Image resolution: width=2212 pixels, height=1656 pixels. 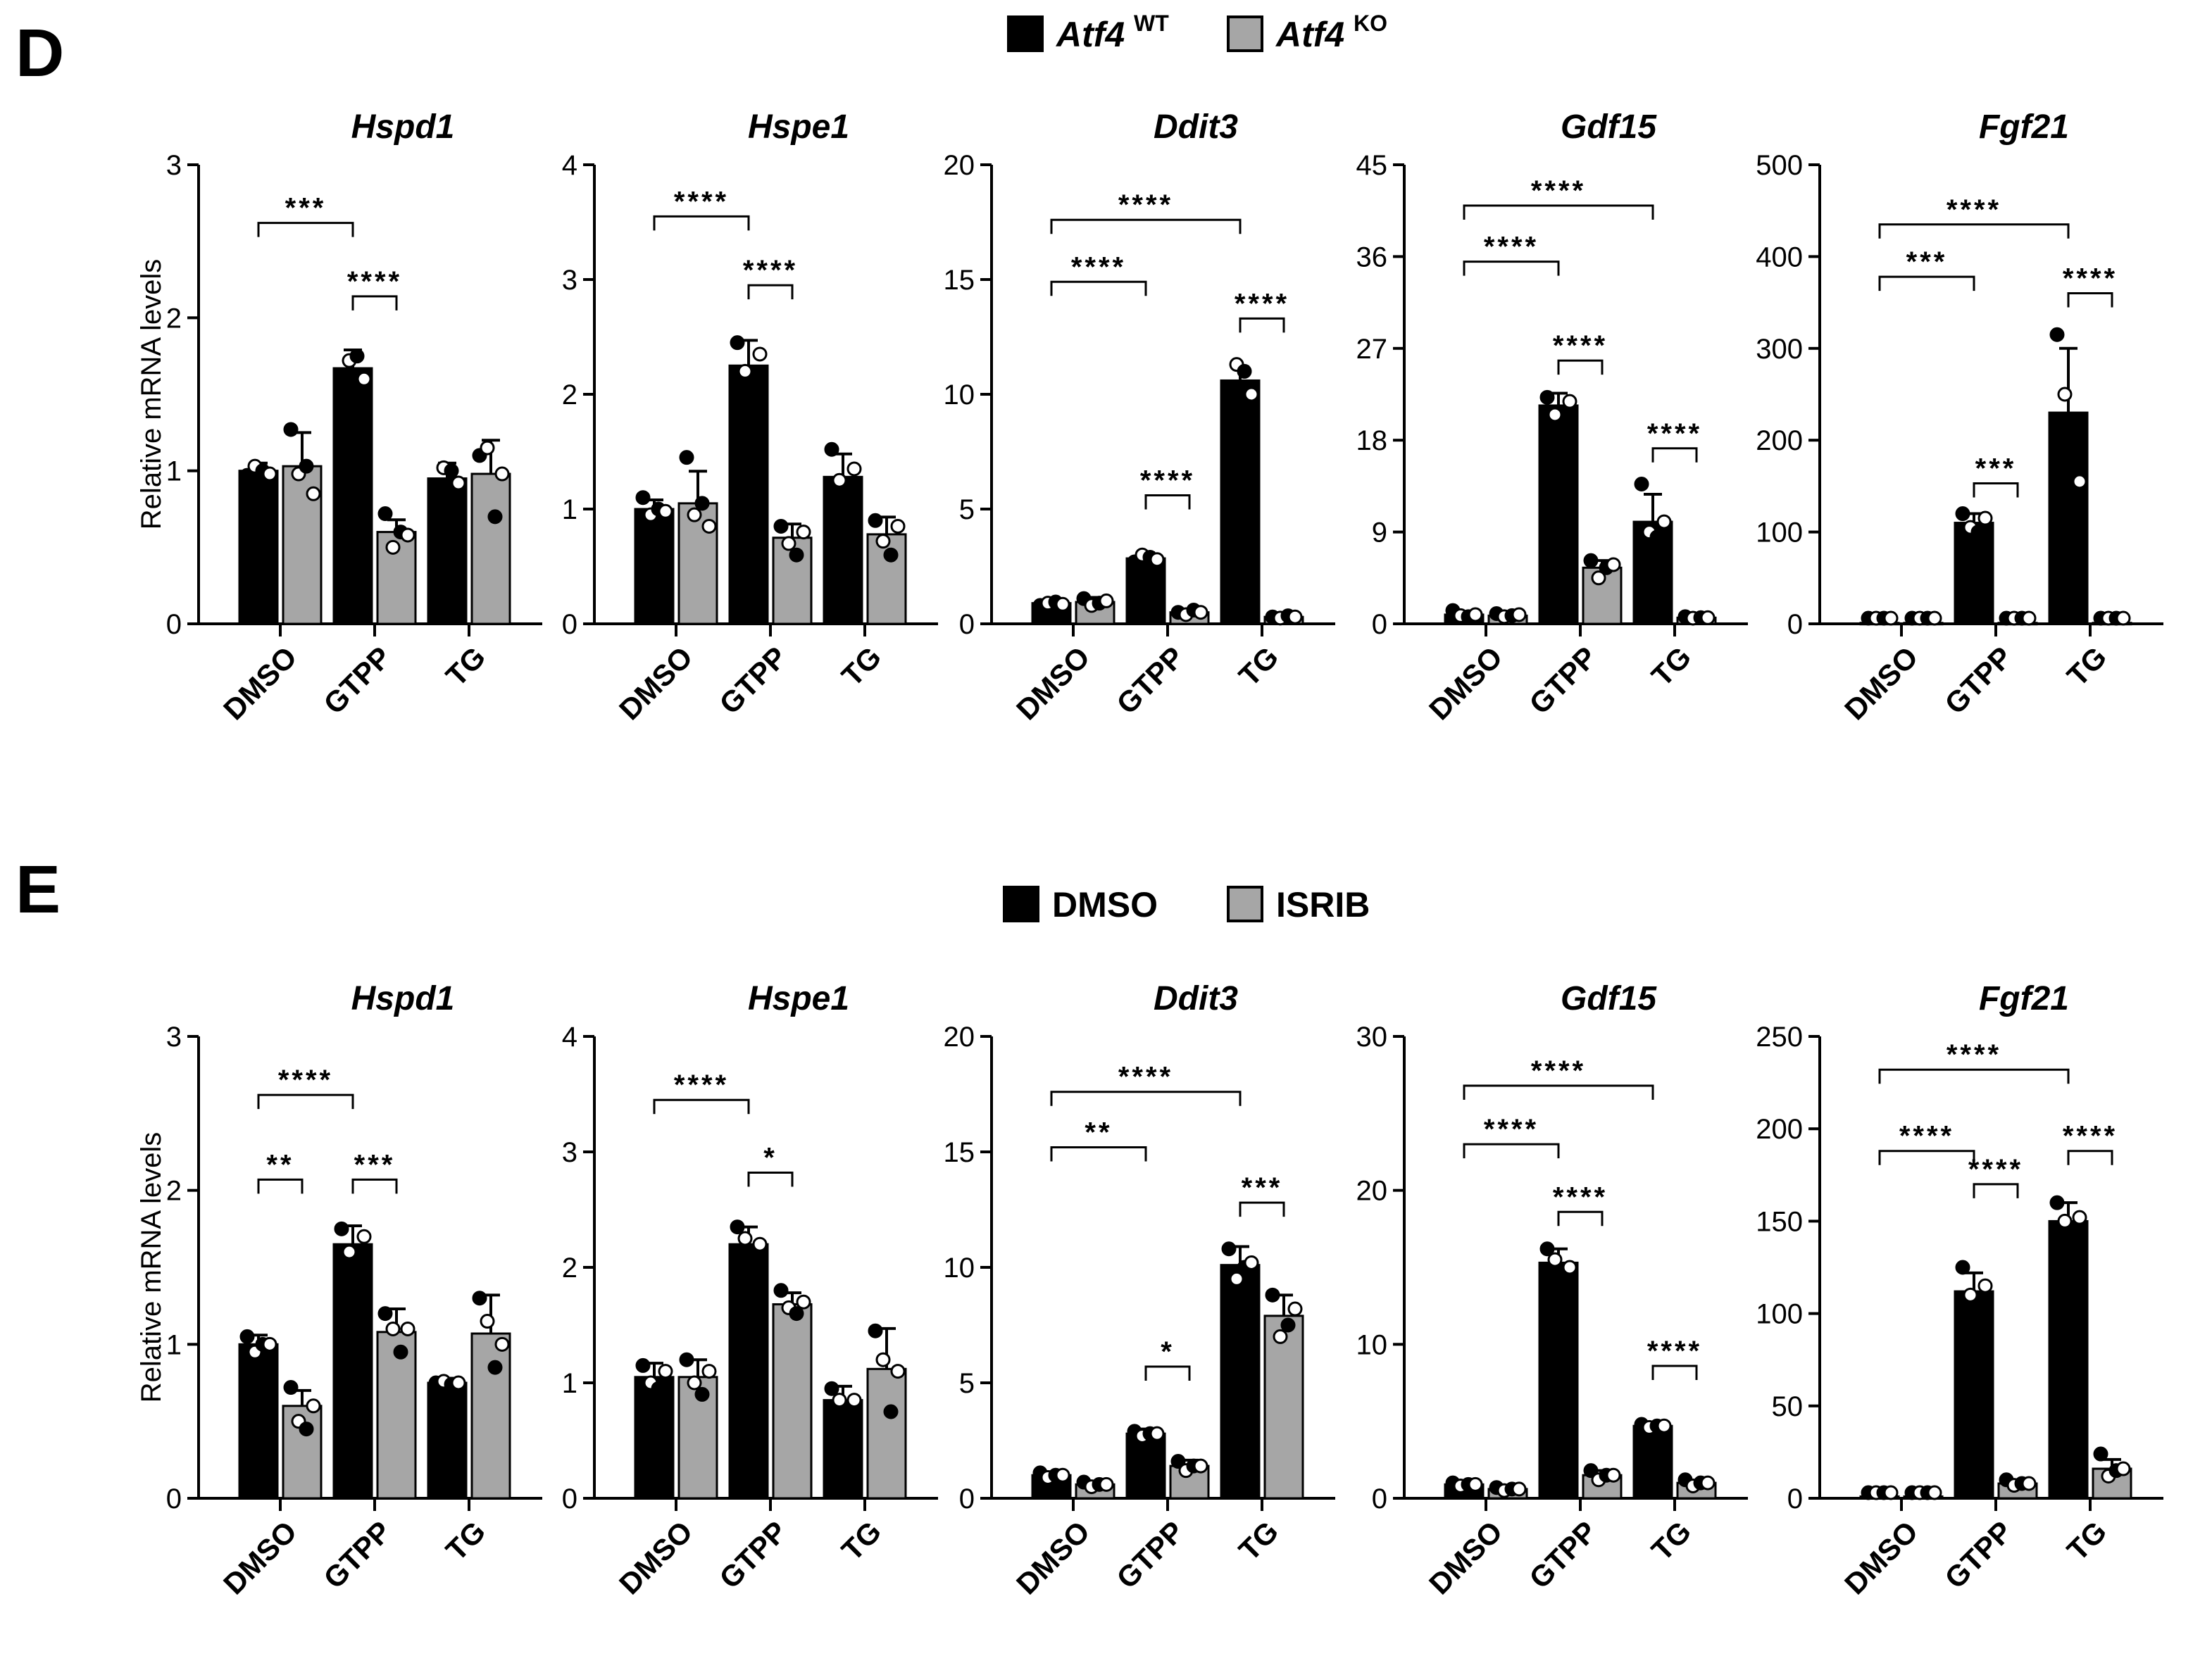 What do you see at coordinates (1105, 904) in the screenshot?
I see `legend-label-wt: DMSO` at bounding box center [1105, 904].